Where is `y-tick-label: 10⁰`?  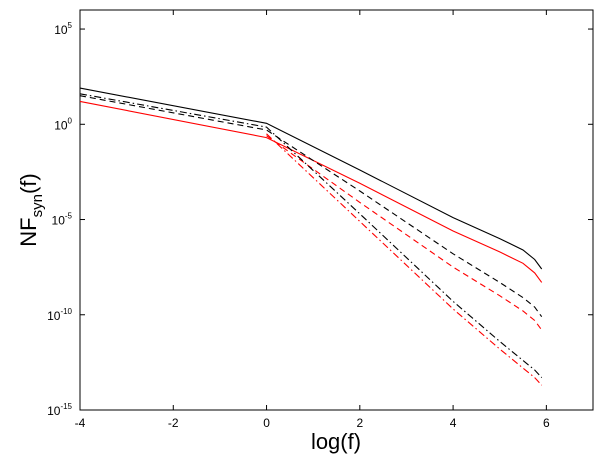
y-tick-label: 10⁰ is located at coordinates (63, 124).